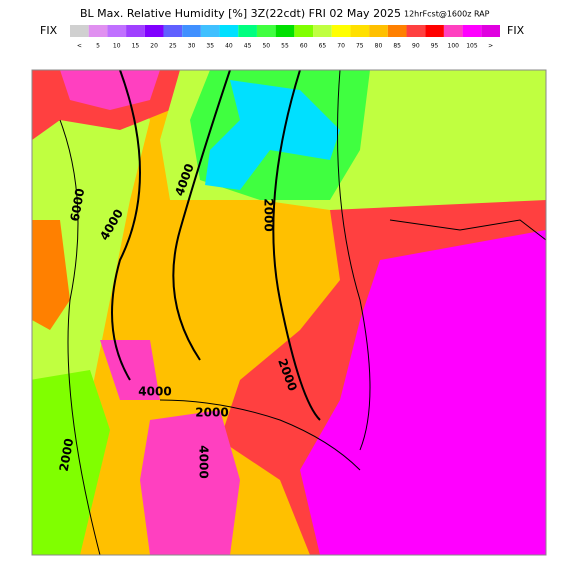  I want to click on colorbar-label: 50, so click(266, 46).